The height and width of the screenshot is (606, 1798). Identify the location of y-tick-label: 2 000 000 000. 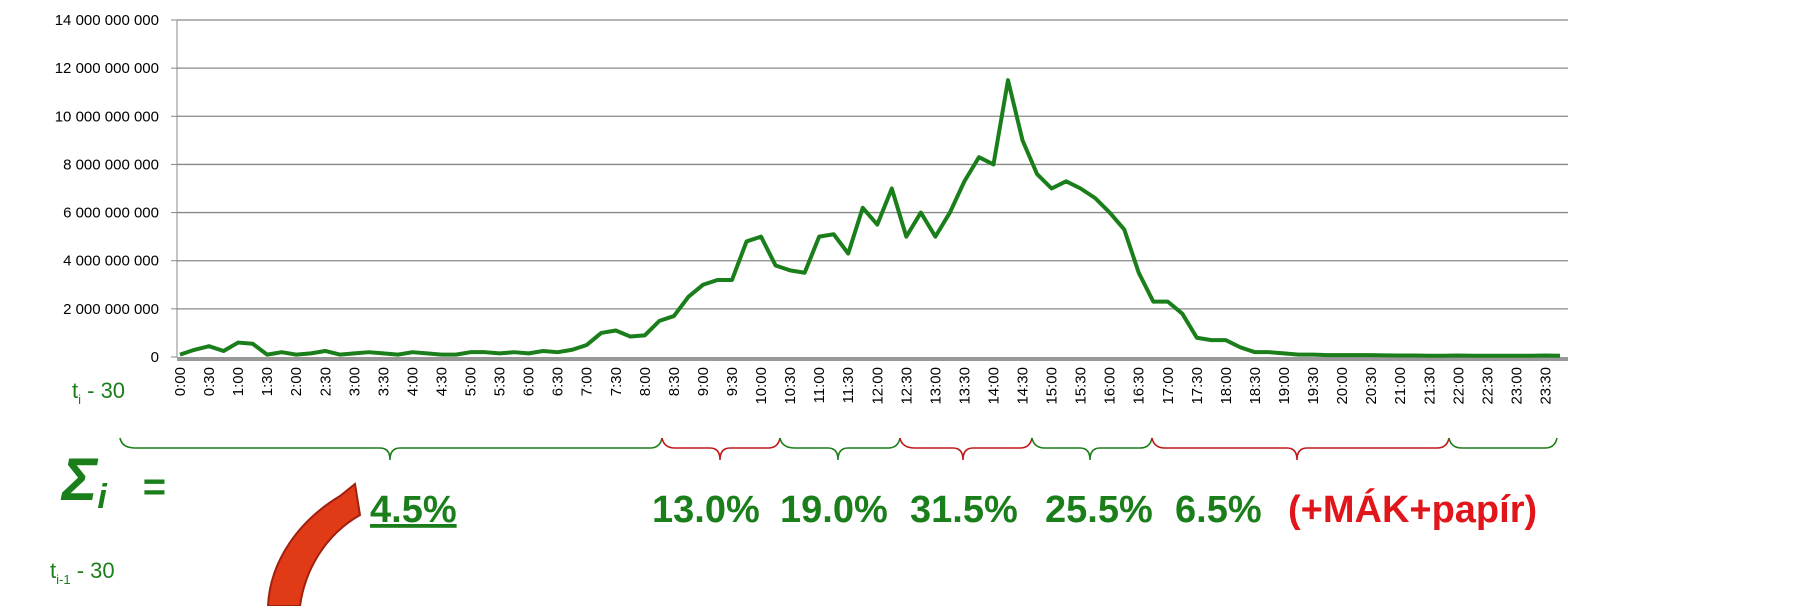
(111, 309).